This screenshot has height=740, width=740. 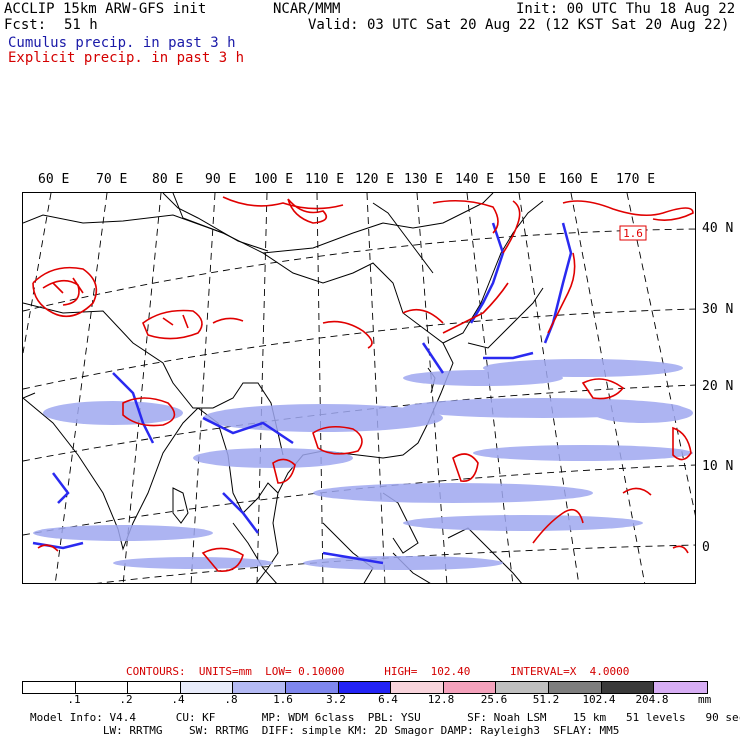 I want to click on colorbar-tick: .8, so click(x=231, y=699).